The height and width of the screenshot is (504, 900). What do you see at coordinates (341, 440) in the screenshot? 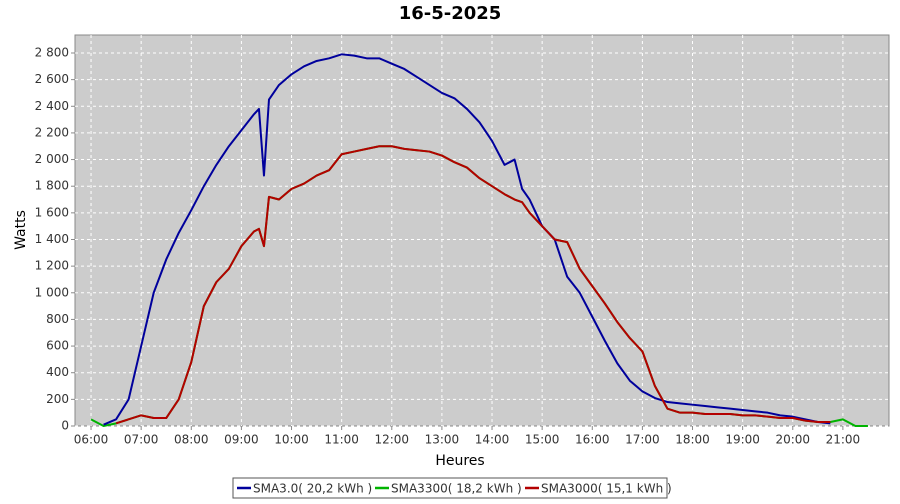
I see `x-tick-label: 11:00` at bounding box center [341, 440].